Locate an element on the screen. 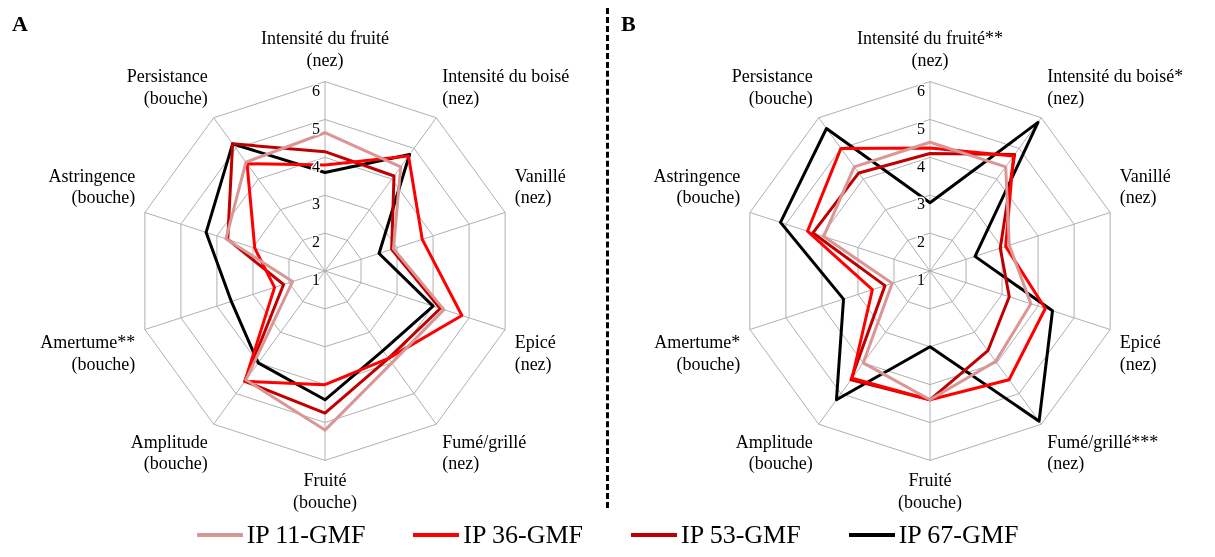 Image resolution: width=1215 pixels, height=557 pixels. spoke-label: Fumé/grillé (nez) is located at coordinates (484, 453).